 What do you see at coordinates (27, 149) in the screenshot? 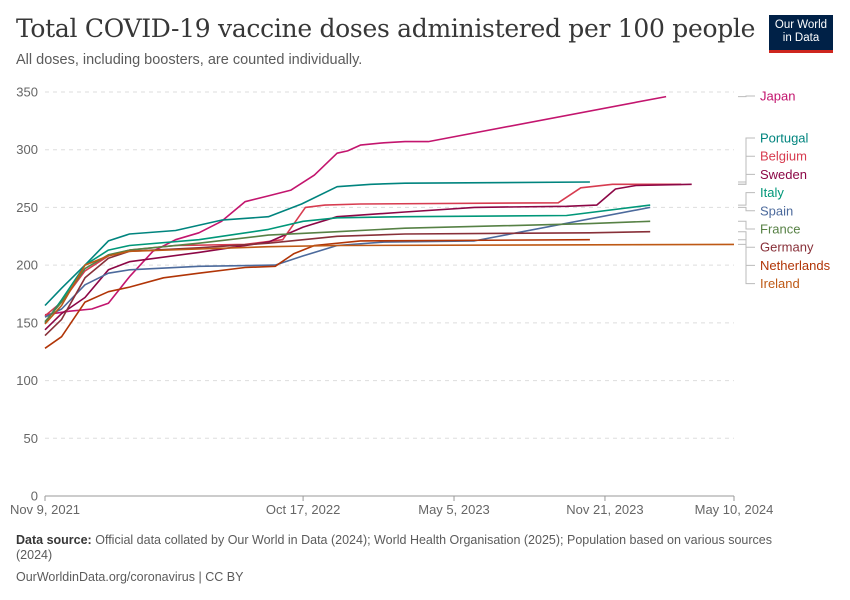
I see `y-tick-label: 300` at bounding box center [27, 149].